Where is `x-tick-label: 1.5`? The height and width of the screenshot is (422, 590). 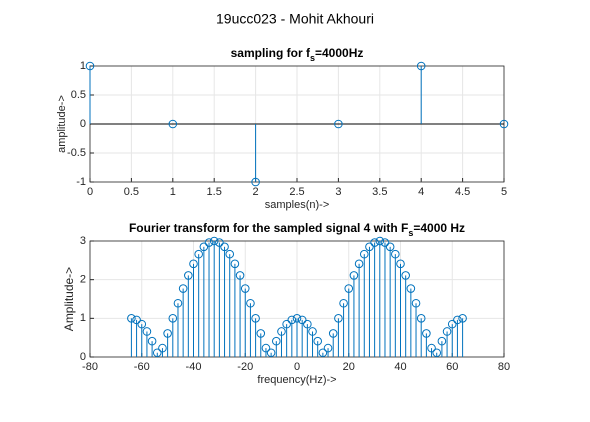 x-tick-label: 1.5 is located at coordinates (214, 192).